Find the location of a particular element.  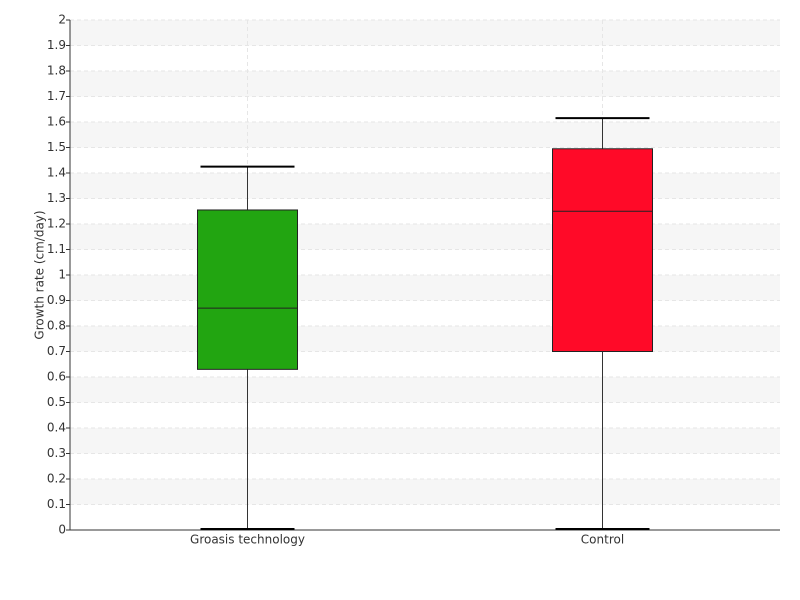

y-tick-label: 0.4 is located at coordinates (56, 428).